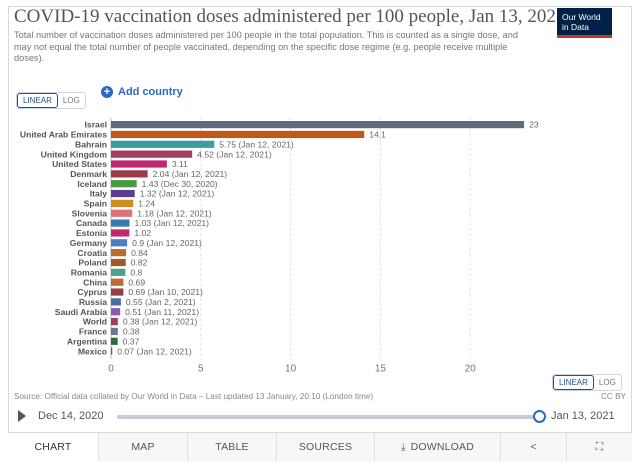 This screenshot has height=467, width=640. I want to click on scale-toggle-top: LINEAR LOG, so click(51, 100).